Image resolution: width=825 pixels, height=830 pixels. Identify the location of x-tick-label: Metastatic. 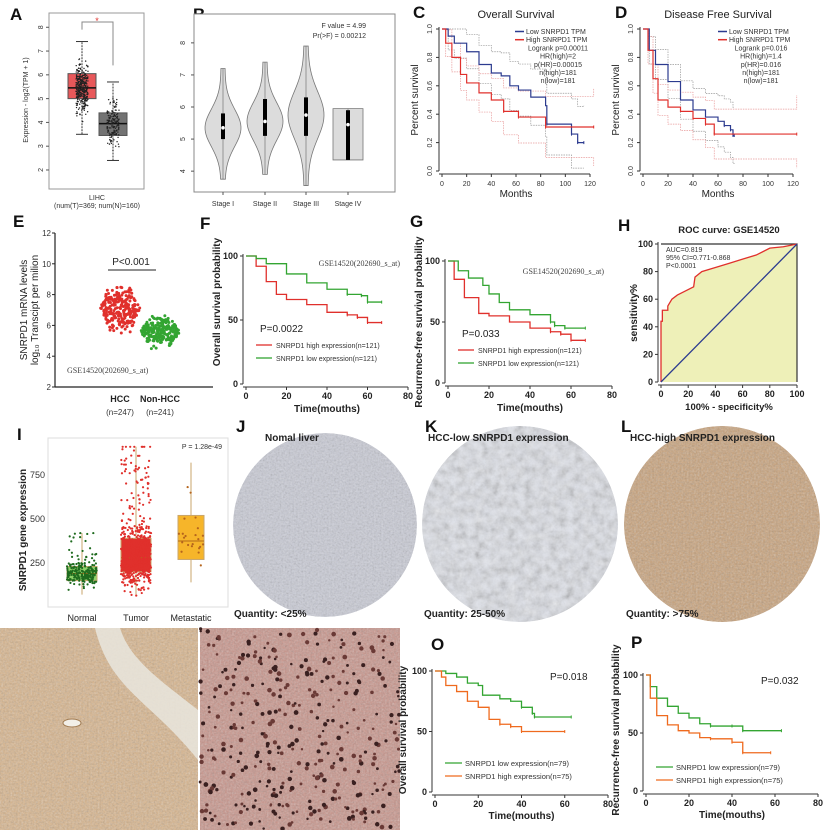
(191, 618).